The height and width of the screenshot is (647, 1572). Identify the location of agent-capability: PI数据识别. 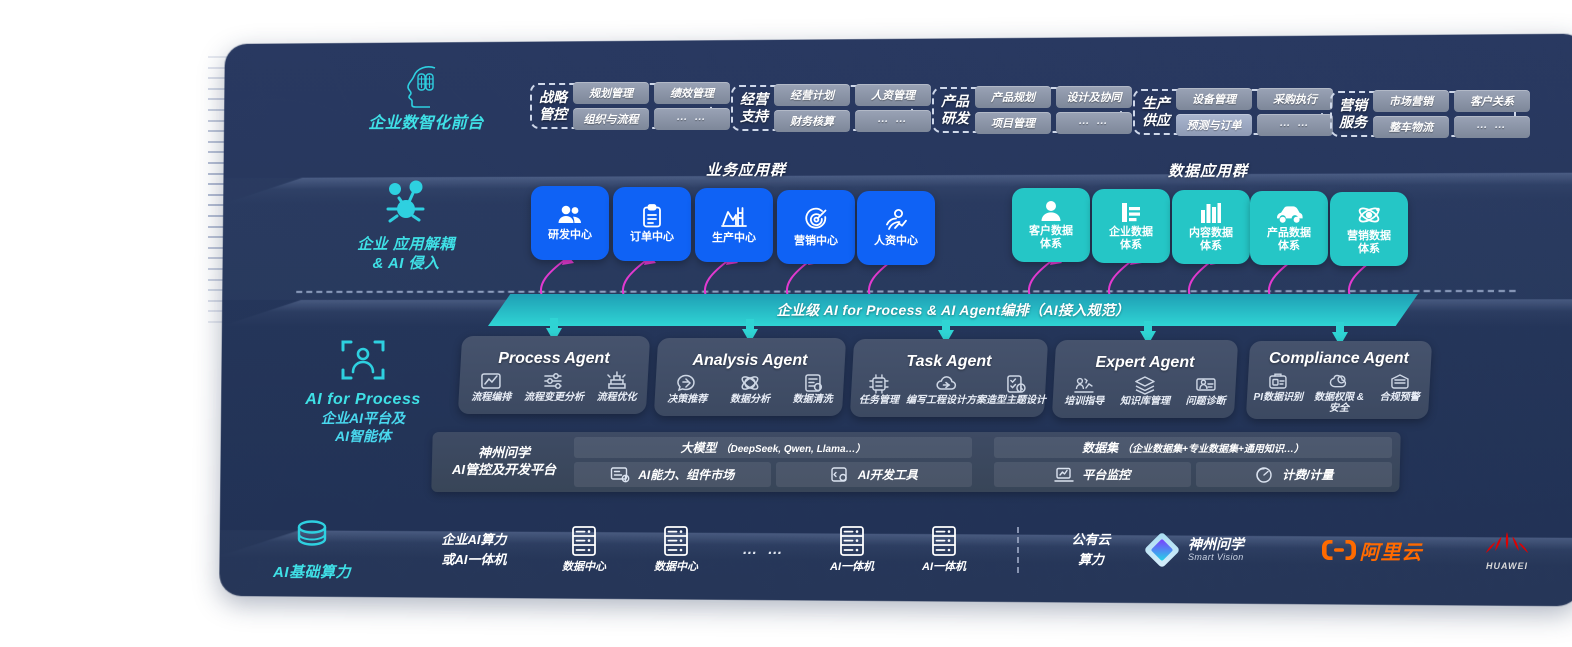
(1278, 387).